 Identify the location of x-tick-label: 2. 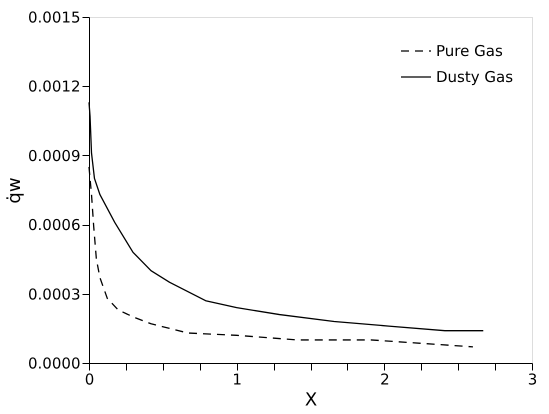
(385, 379).